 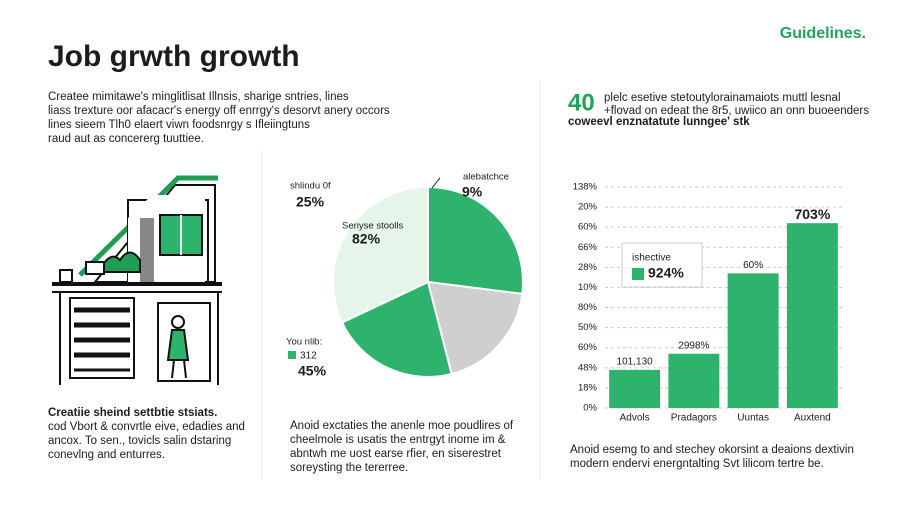 I want to click on bar-annotation: 60%, so click(x=753, y=265).